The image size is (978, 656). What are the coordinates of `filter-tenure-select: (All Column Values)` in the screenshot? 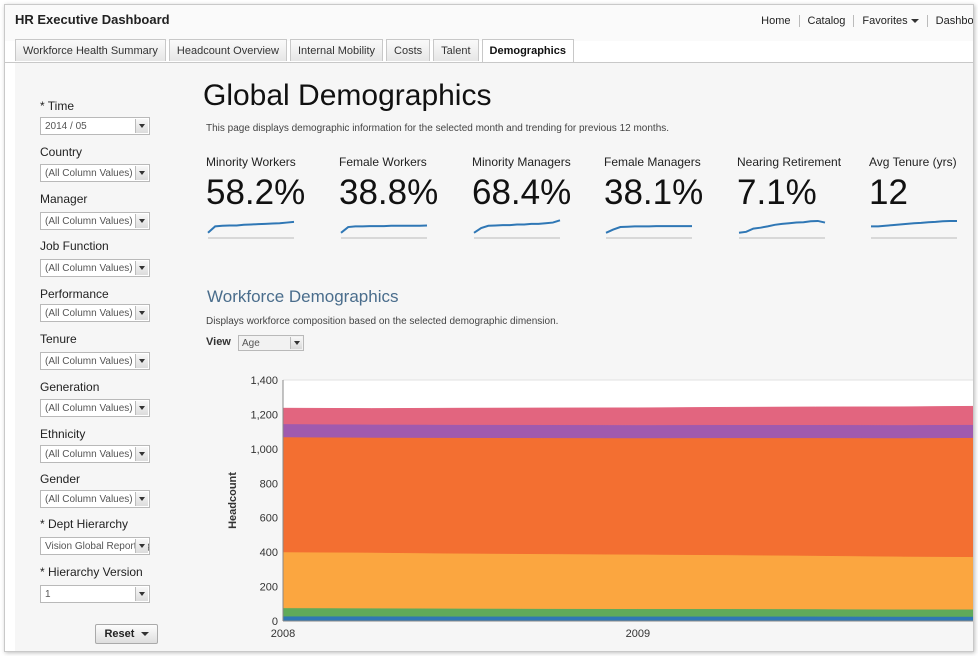 It's located at (95, 361).